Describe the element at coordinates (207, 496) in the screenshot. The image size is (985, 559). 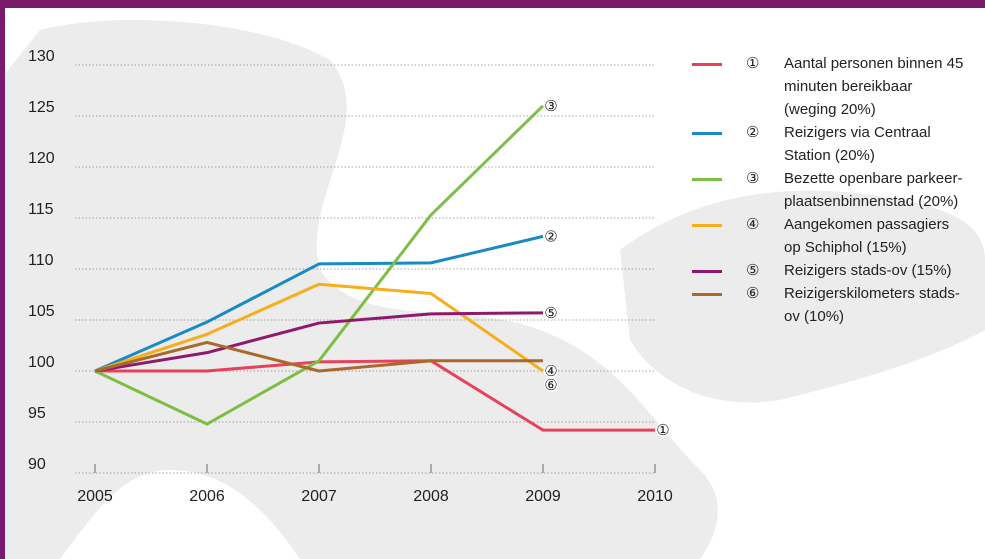
I see `x-tick-label: 2006` at that location.